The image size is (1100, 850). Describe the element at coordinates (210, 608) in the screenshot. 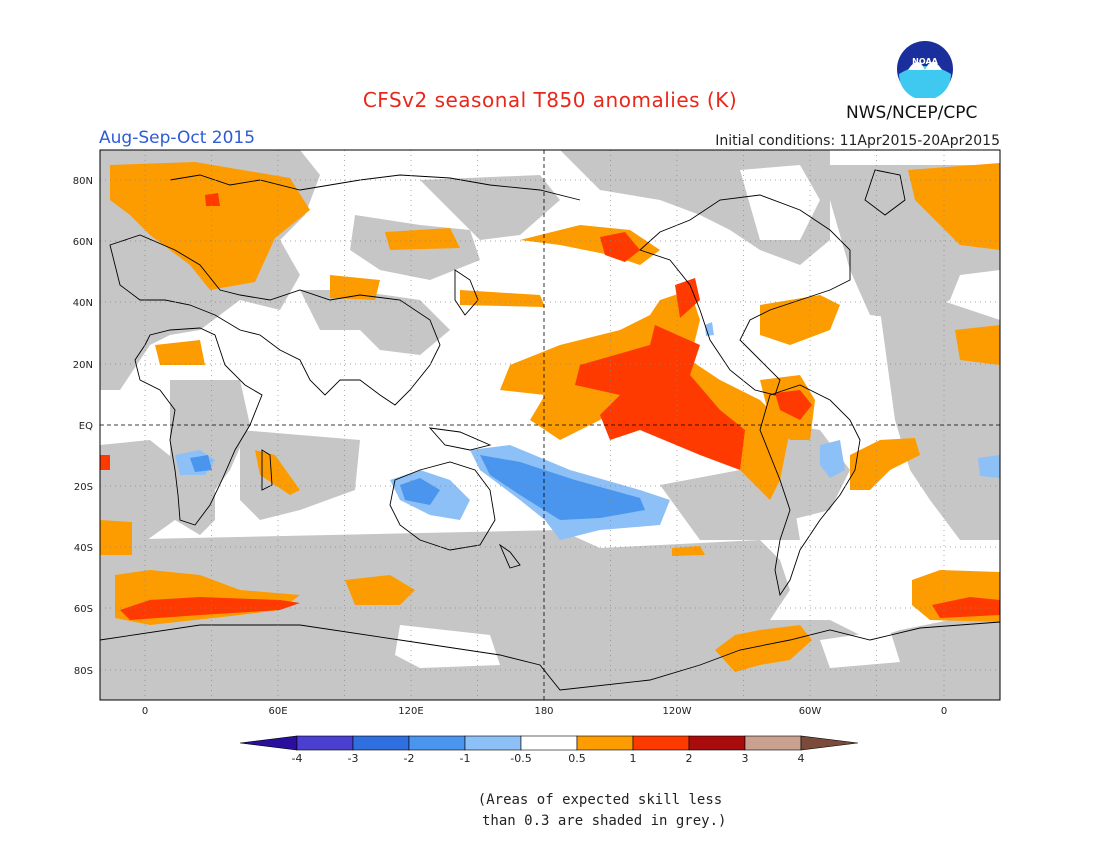

I see `red-southern-ocean-africa` at that location.